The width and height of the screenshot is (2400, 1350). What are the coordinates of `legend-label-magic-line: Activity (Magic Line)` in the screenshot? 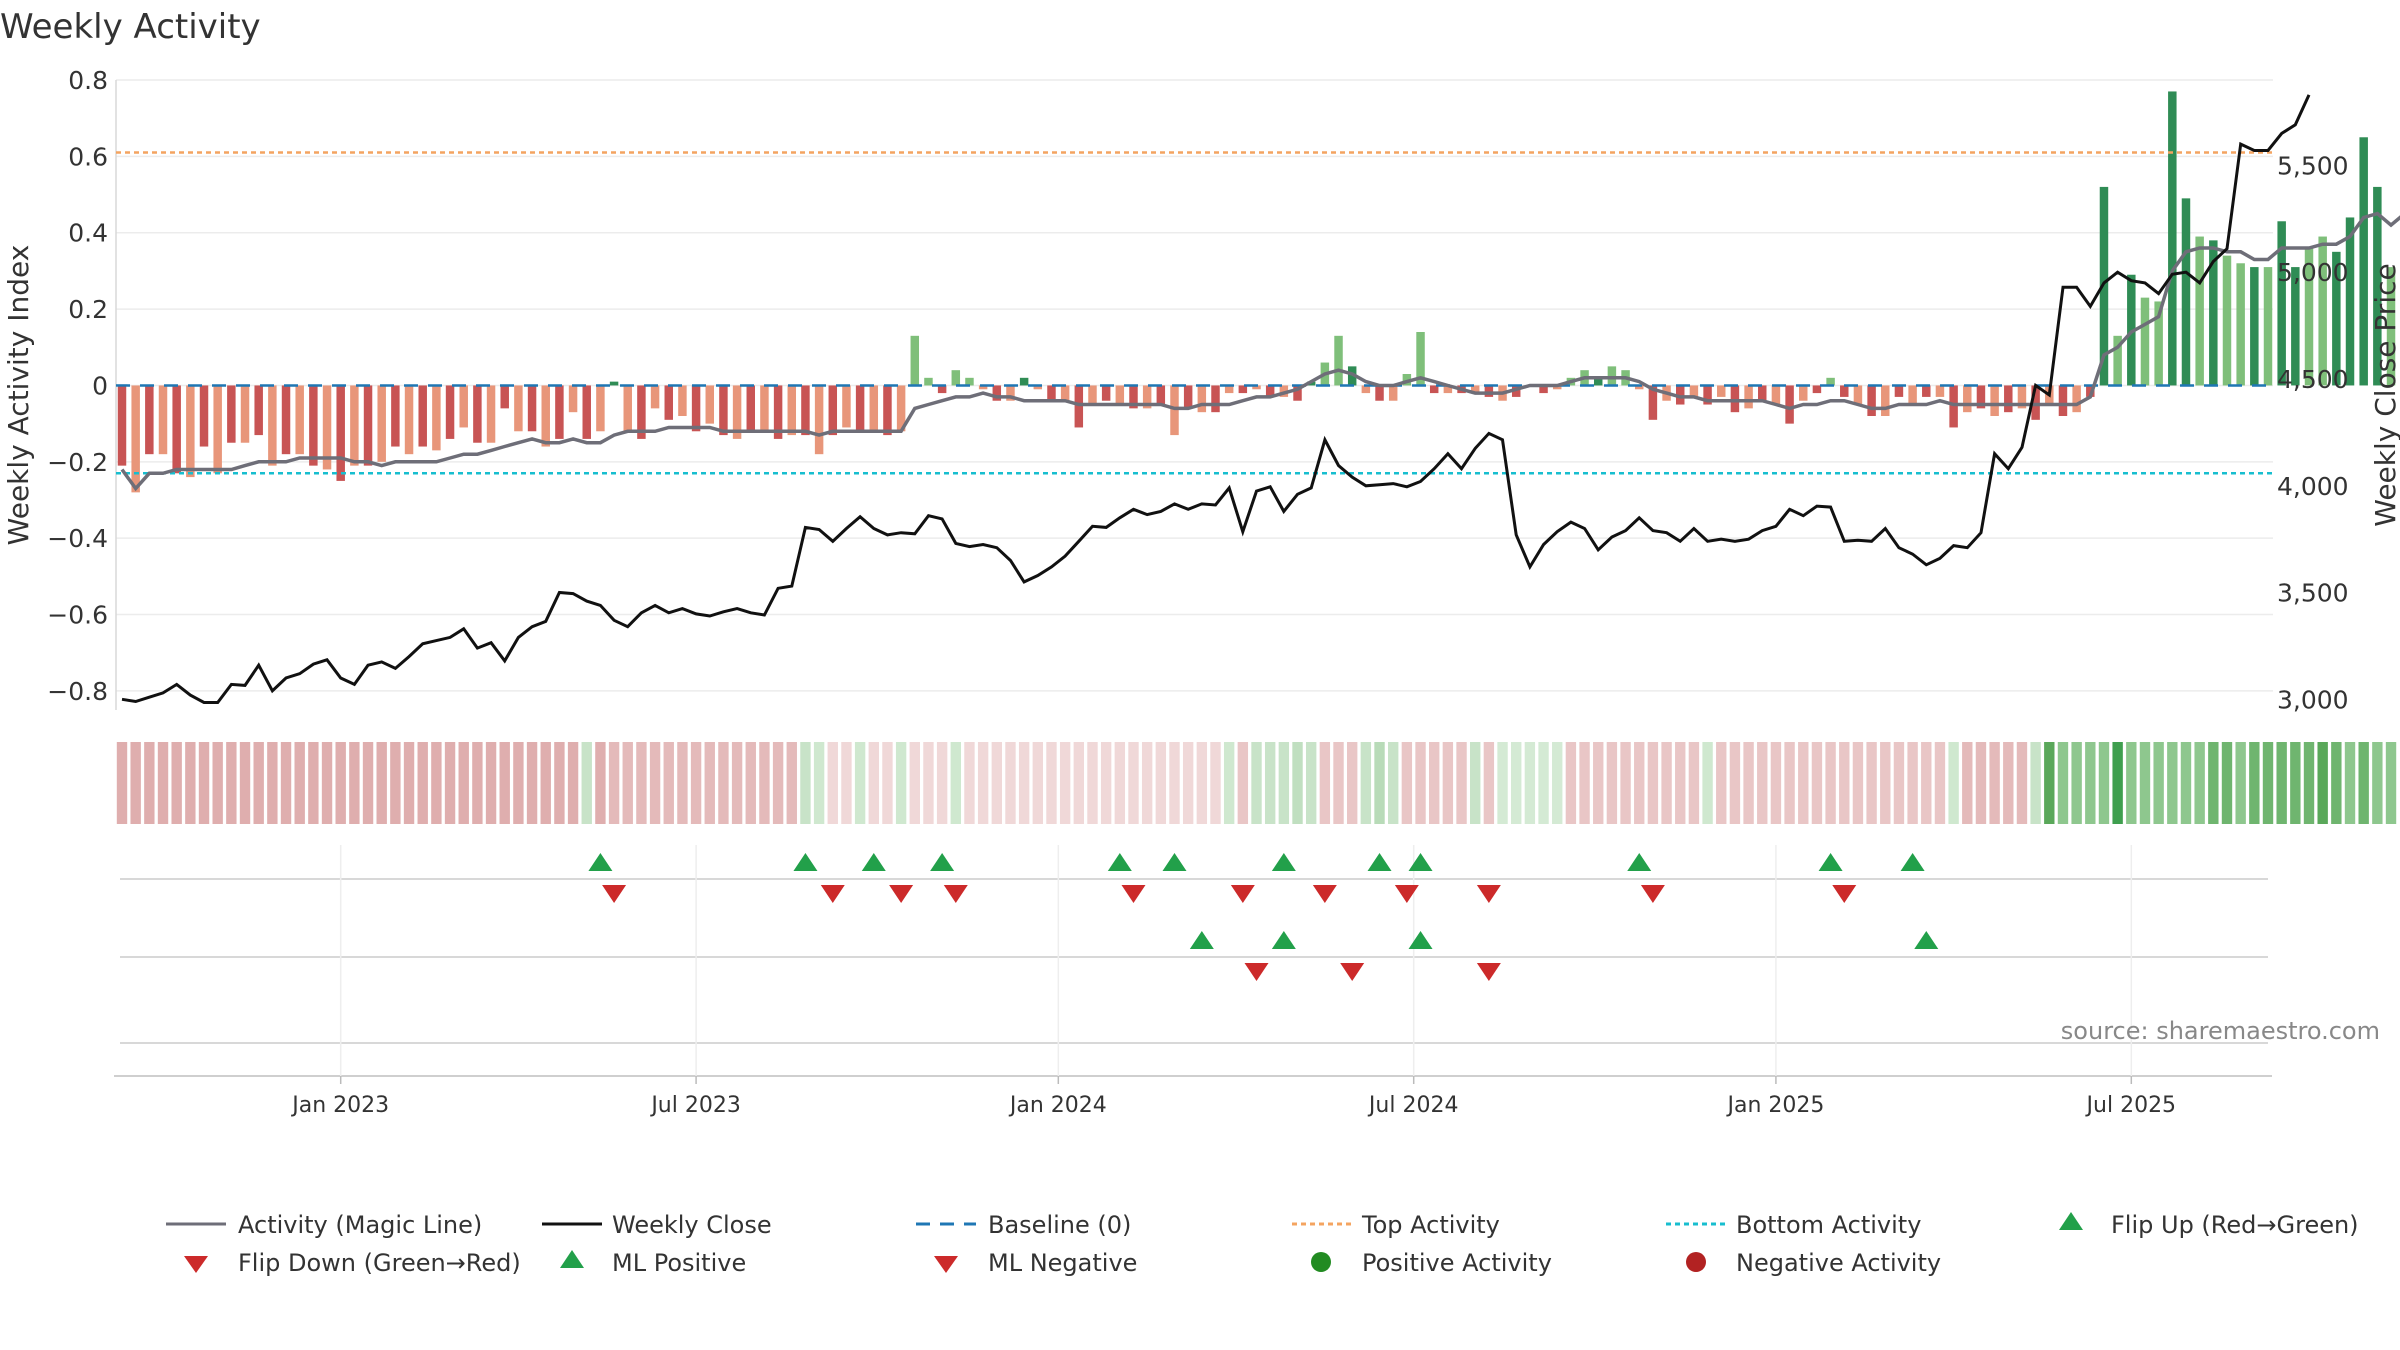 It's located at (360, 1225).